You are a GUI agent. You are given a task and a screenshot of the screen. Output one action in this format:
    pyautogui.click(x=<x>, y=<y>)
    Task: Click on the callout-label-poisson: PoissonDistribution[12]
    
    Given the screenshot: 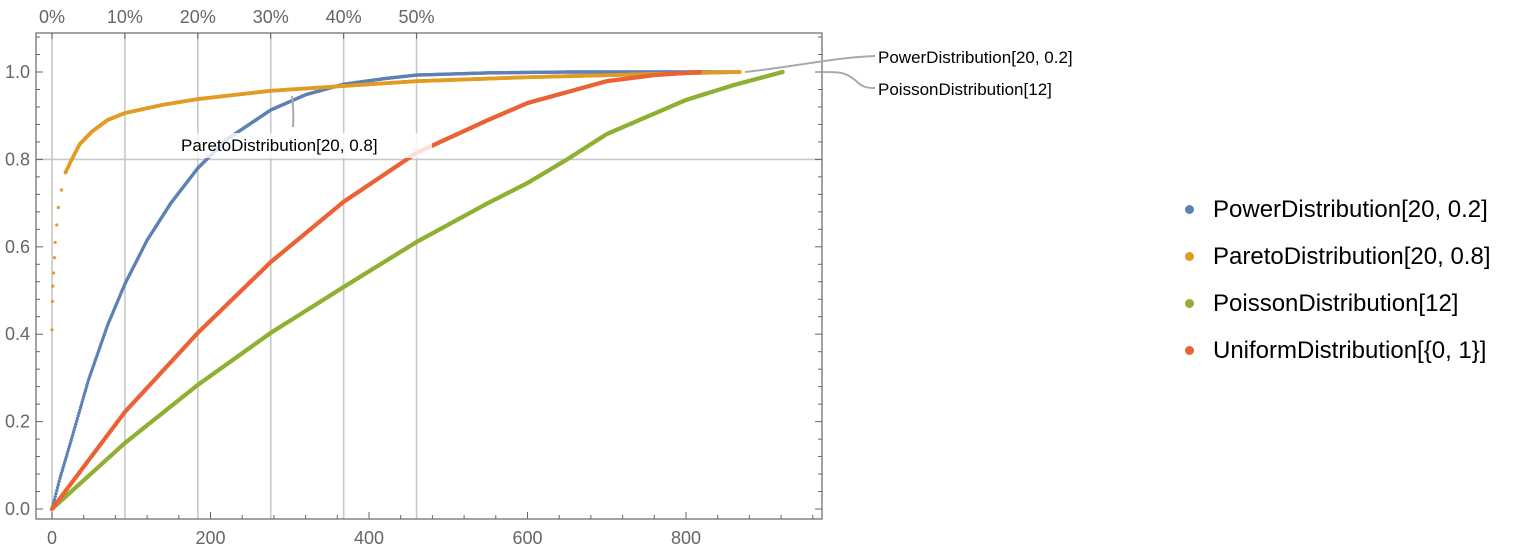 What is the action you would take?
    pyautogui.click(x=965, y=89)
    